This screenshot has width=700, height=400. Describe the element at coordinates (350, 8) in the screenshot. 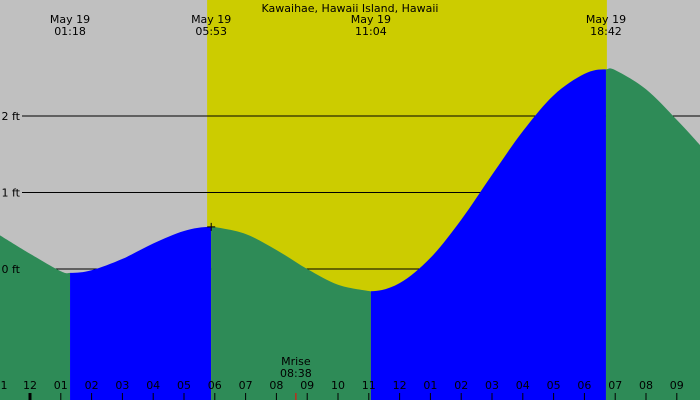

I see `chart-title: Kawaihae, Hawaii Island, Hawaii` at that location.